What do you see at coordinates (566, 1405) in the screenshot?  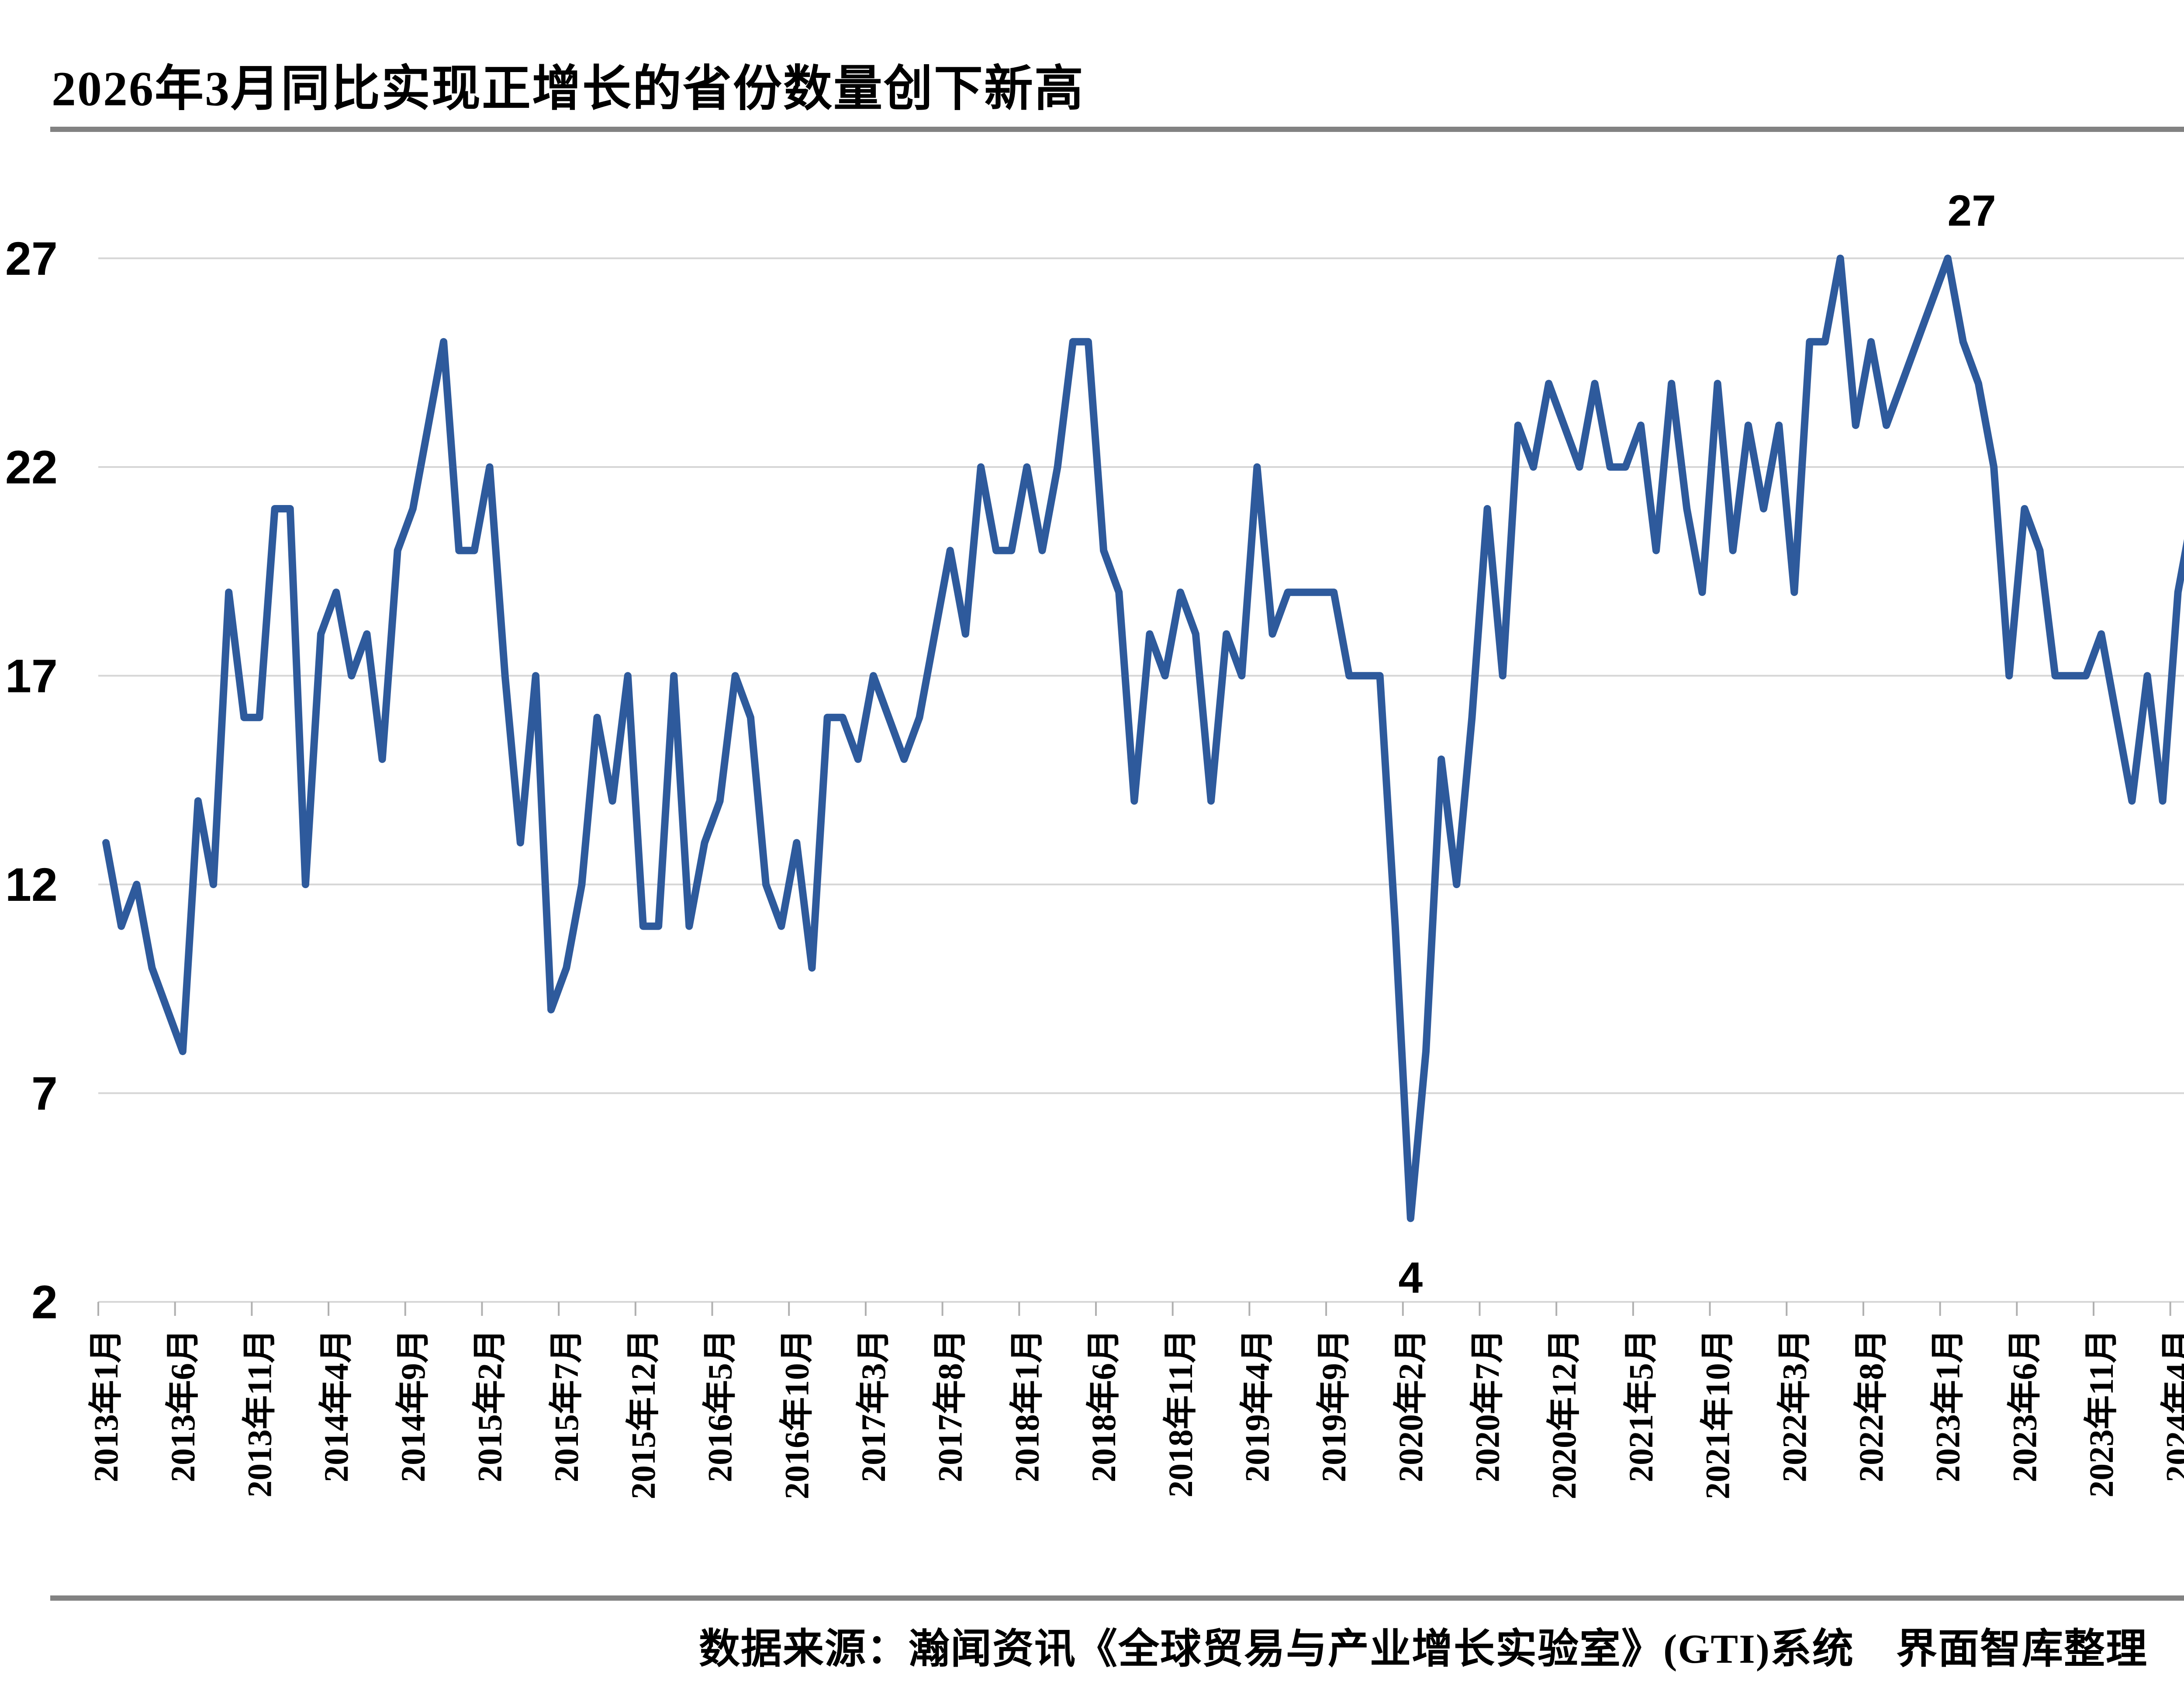 I see `x-axis-label-2015年7月: 2015年7月` at bounding box center [566, 1405].